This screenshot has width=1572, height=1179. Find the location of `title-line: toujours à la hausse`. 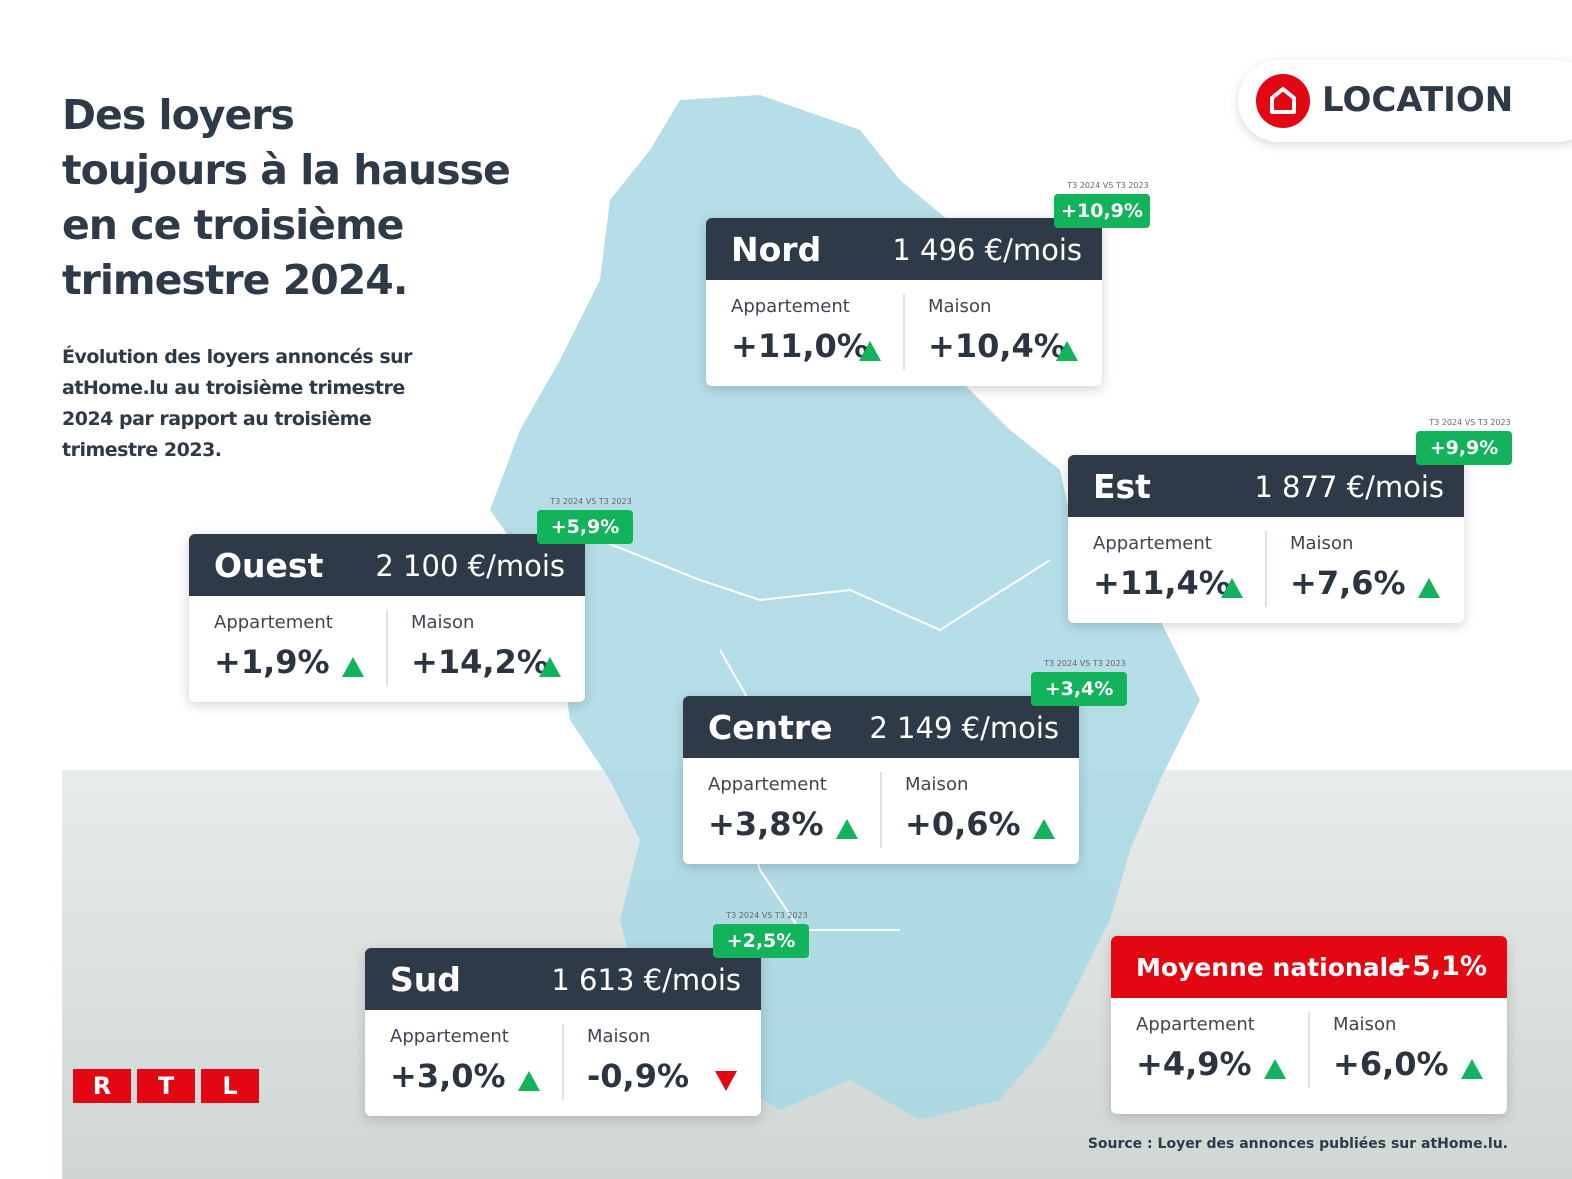

title-line: toujours à la hausse is located at coordinates (286, 170).